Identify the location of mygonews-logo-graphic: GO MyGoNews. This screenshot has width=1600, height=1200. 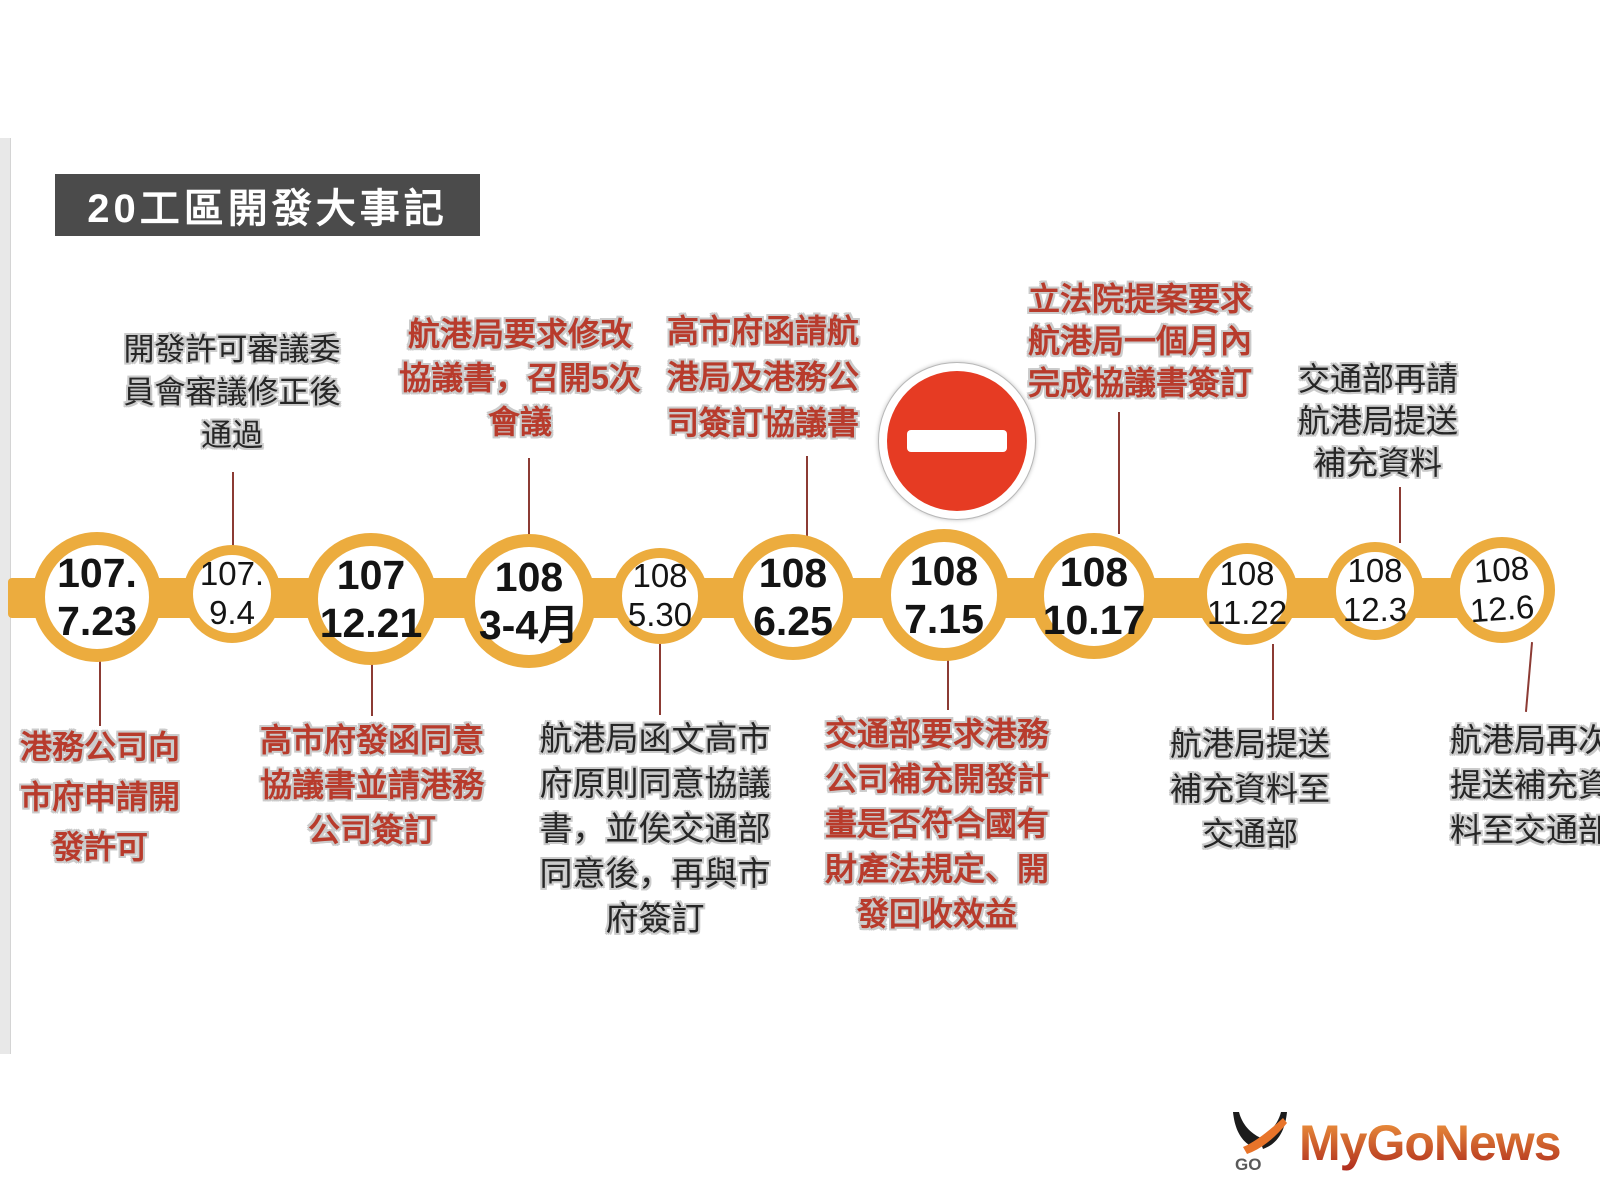
(1397, 1143).